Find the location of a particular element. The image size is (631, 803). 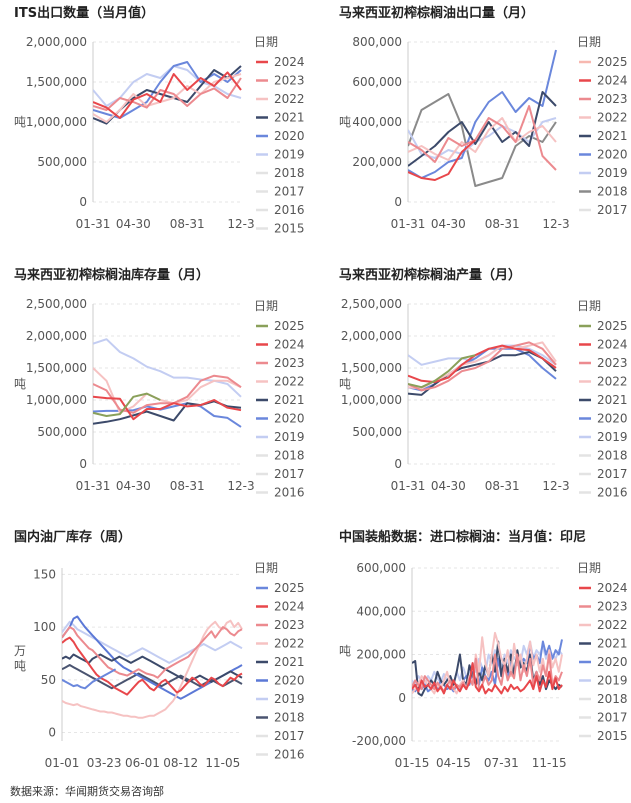

series-line-2024 is located at coordinates (152, 666).